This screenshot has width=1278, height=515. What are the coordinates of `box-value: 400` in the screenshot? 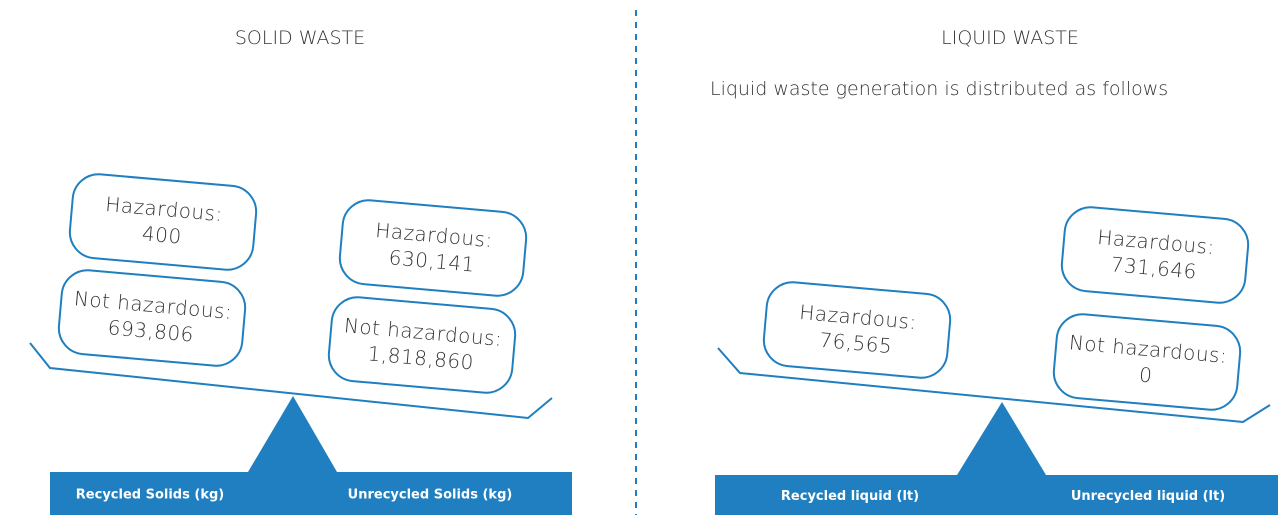 It's located at (162, 234).